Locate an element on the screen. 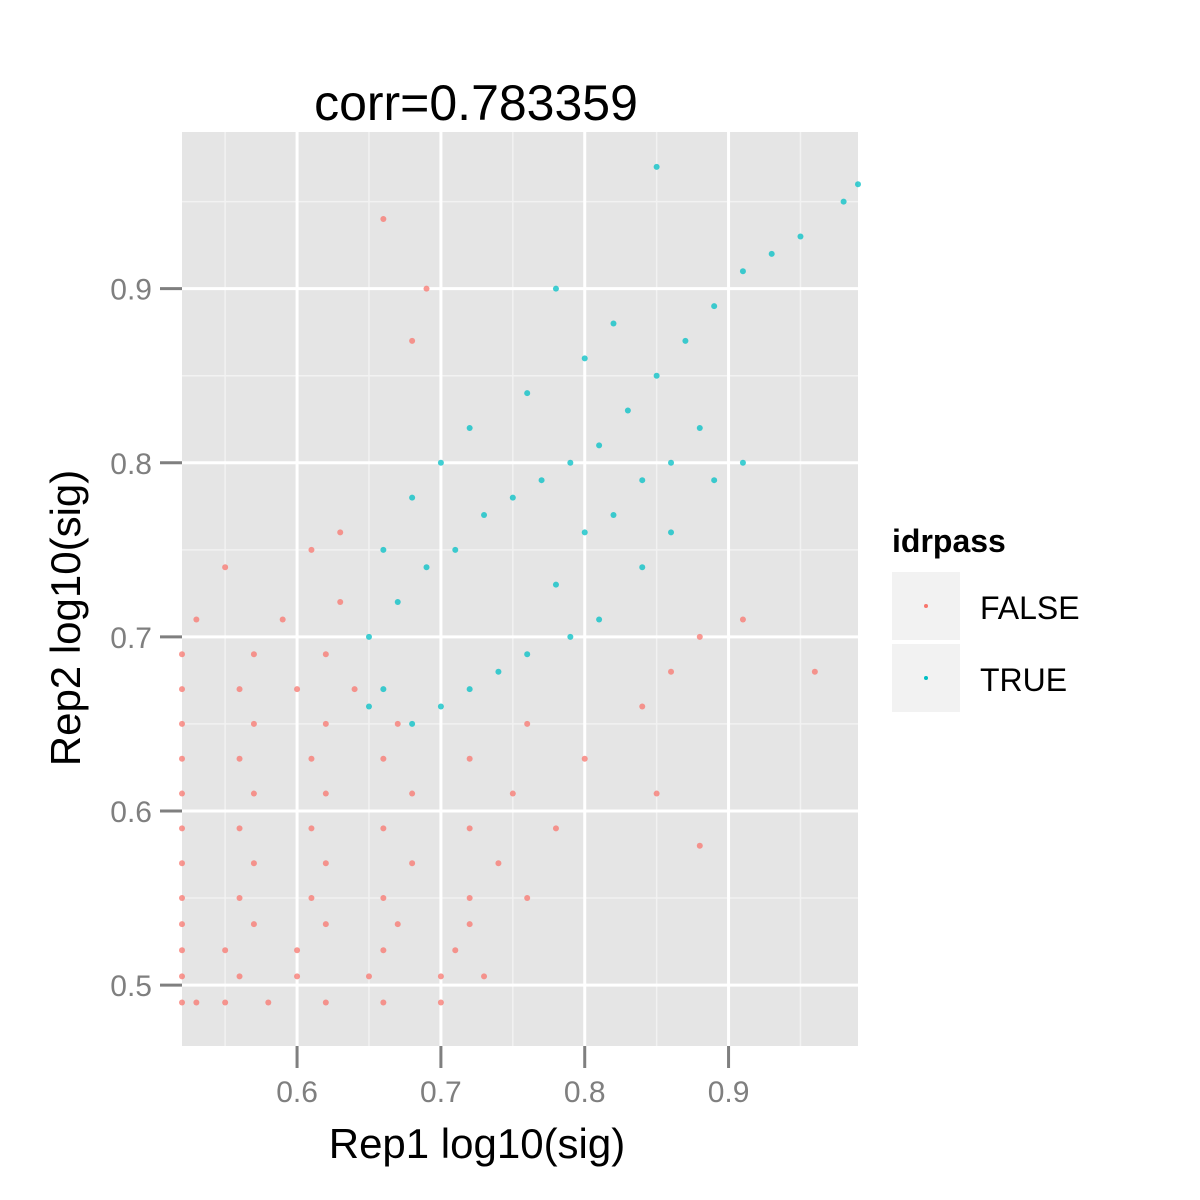 The image size is (1200, 1200). legend-title: idrpass is located at coordinates (949, 541).